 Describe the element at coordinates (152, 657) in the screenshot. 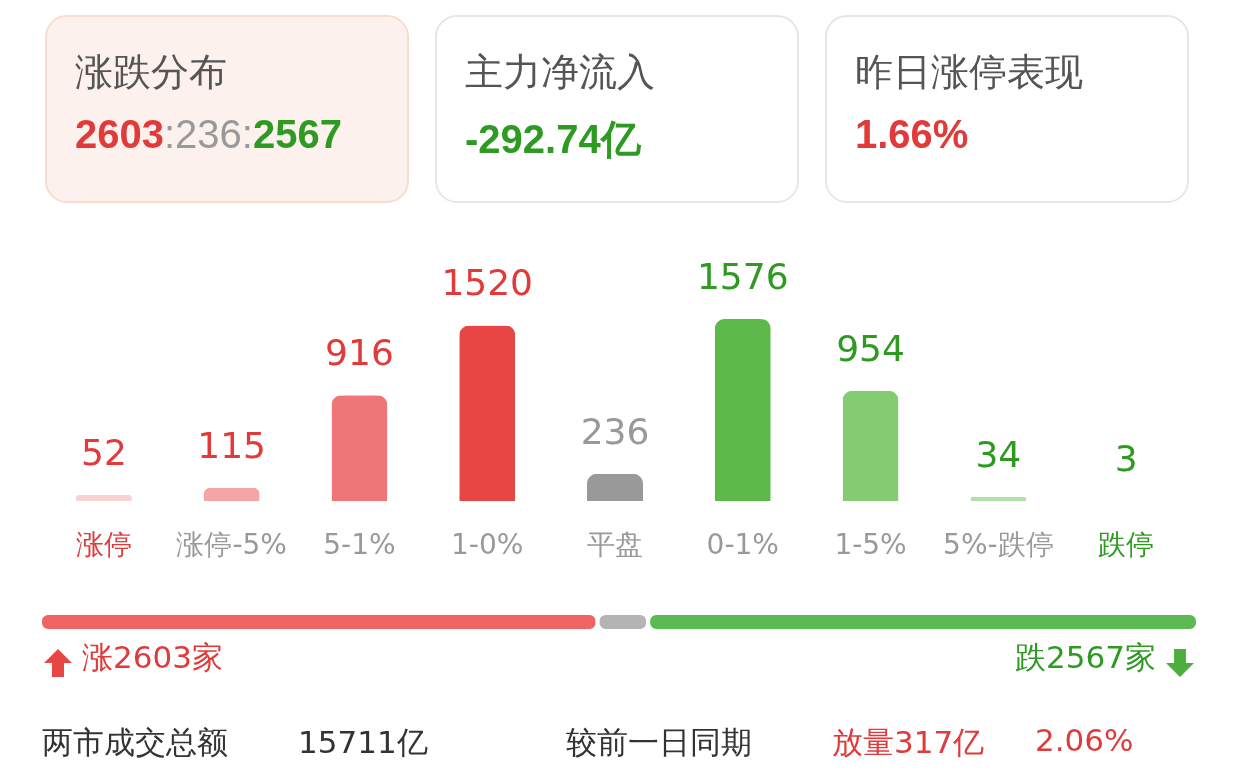

I see `data-label: 涨2603家` at that location.